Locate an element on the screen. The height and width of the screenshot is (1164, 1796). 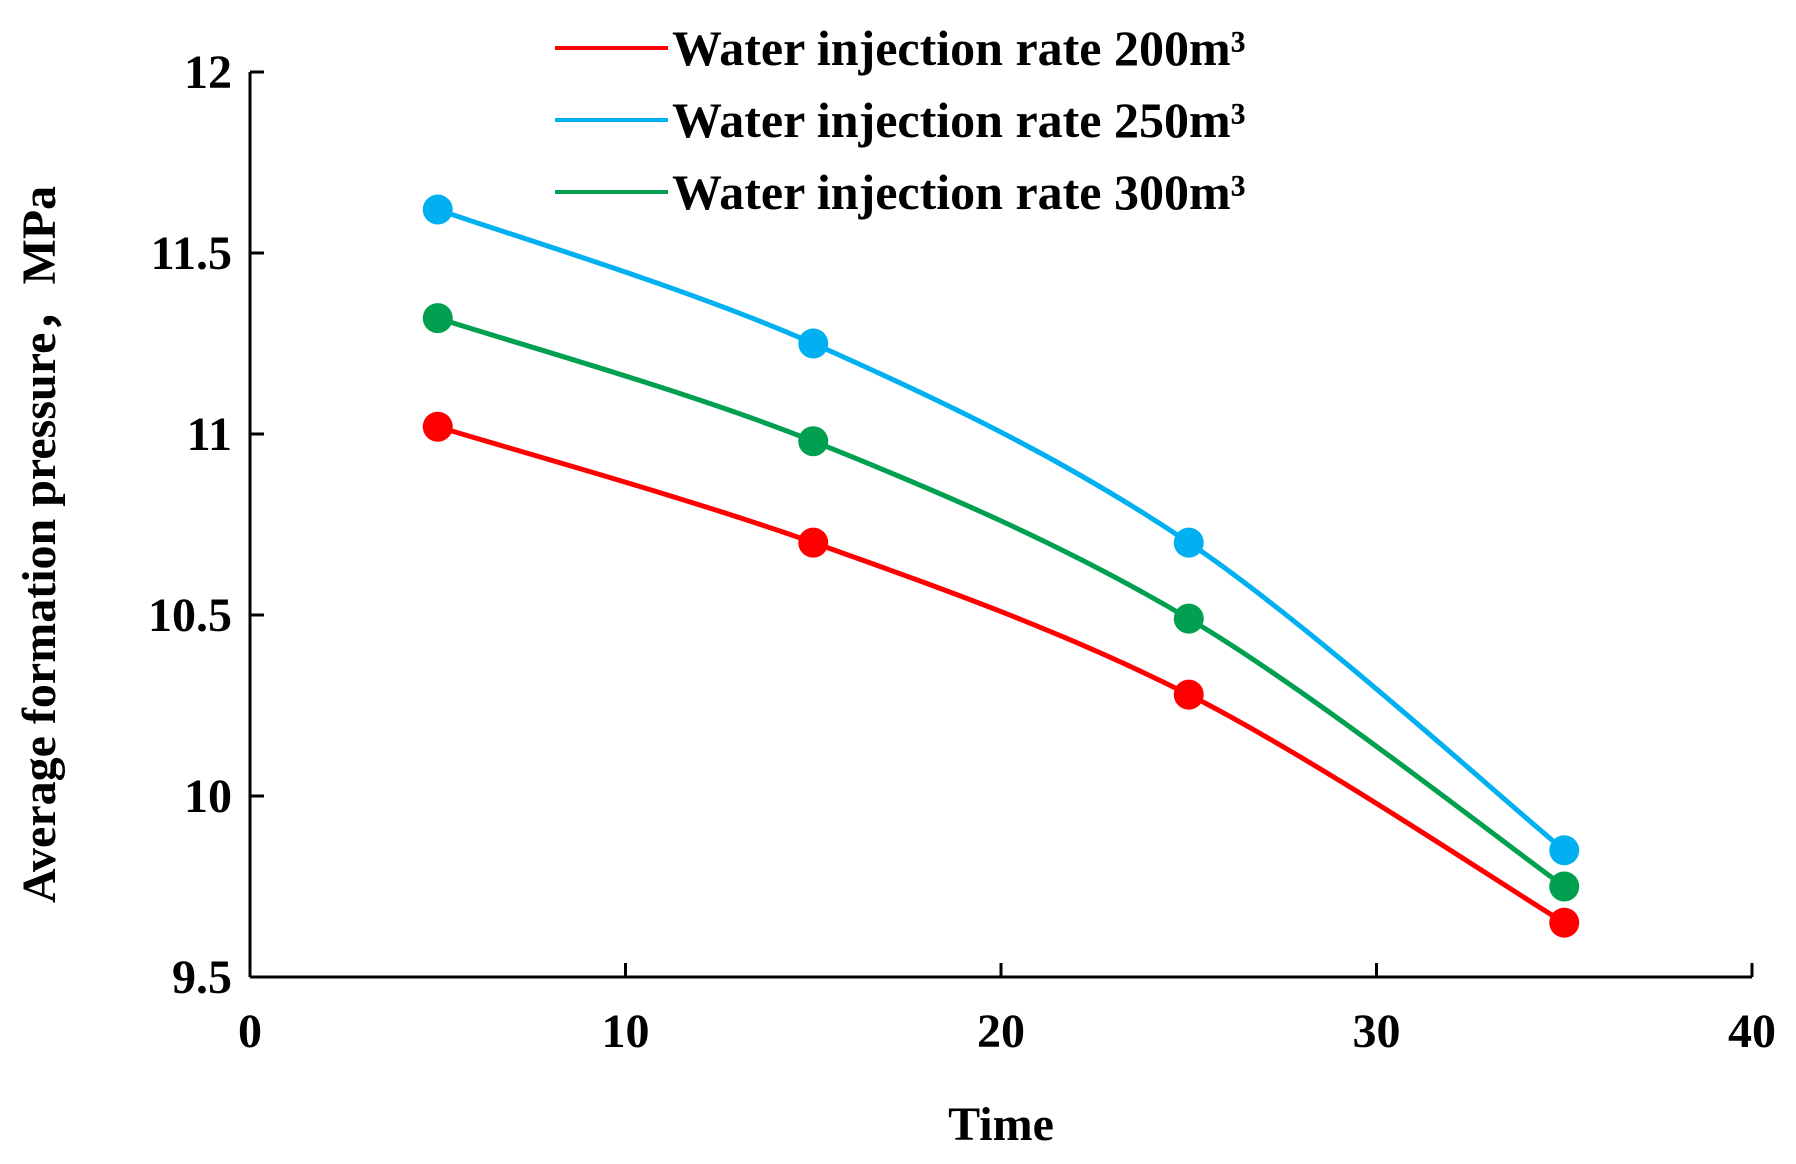
legend-entry-2: Water injection rate 300m³ is located at coordinates (900, 192).